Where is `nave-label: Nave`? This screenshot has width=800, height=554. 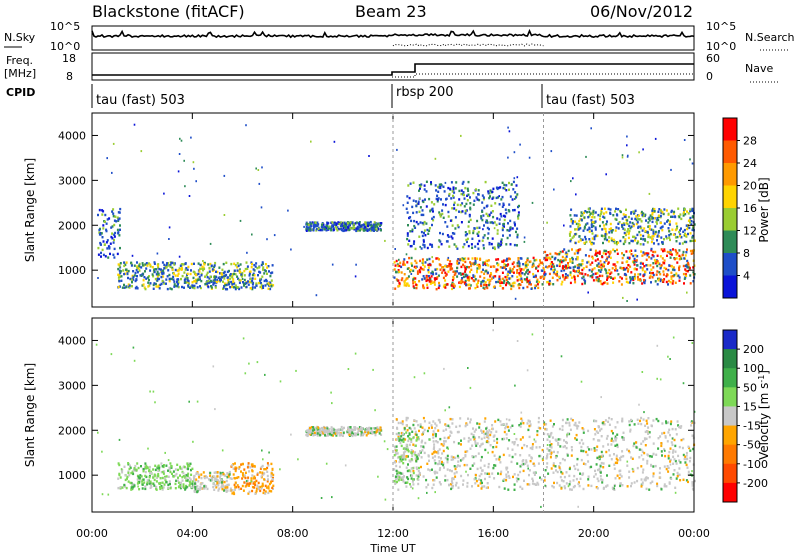
nave-label: Nave is located at coordinates (759, 68).